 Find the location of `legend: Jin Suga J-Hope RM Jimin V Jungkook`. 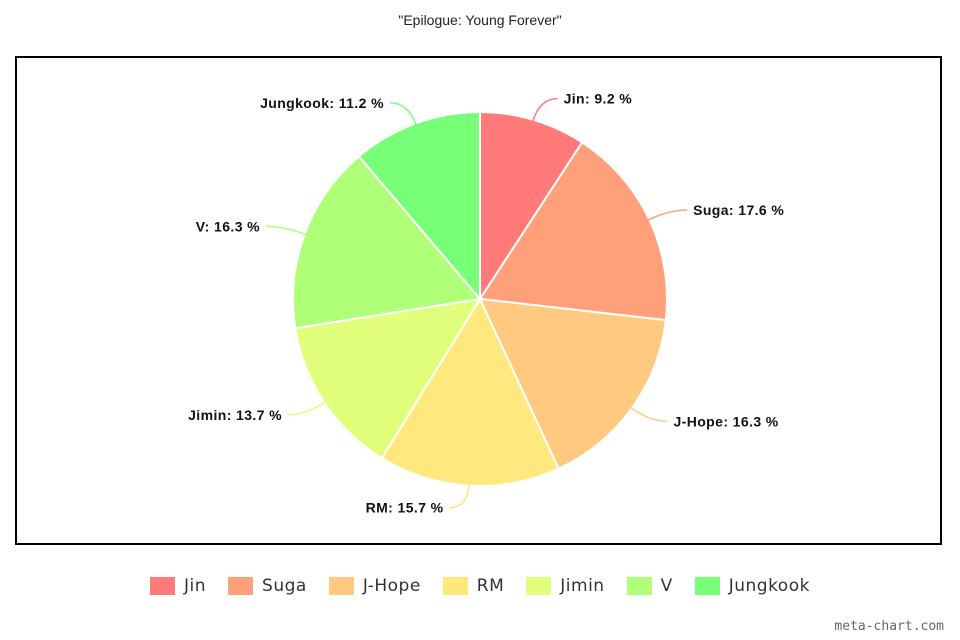

legend: Jin Suga J-Hope RM Jimin V Jungkook is located at coordinates (480, 586).